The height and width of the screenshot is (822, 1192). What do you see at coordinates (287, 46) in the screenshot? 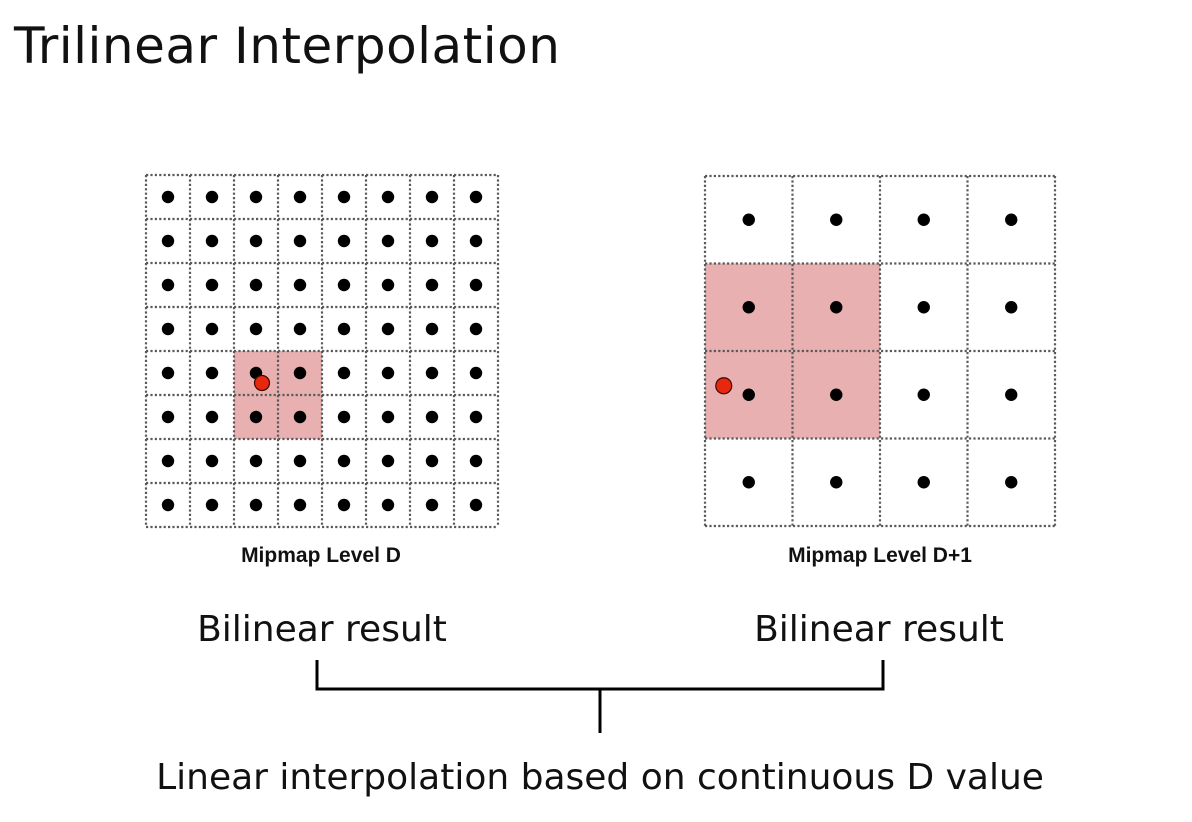
I see `page-title: Trilinear Interpolation` at bounding box center [287, 46].